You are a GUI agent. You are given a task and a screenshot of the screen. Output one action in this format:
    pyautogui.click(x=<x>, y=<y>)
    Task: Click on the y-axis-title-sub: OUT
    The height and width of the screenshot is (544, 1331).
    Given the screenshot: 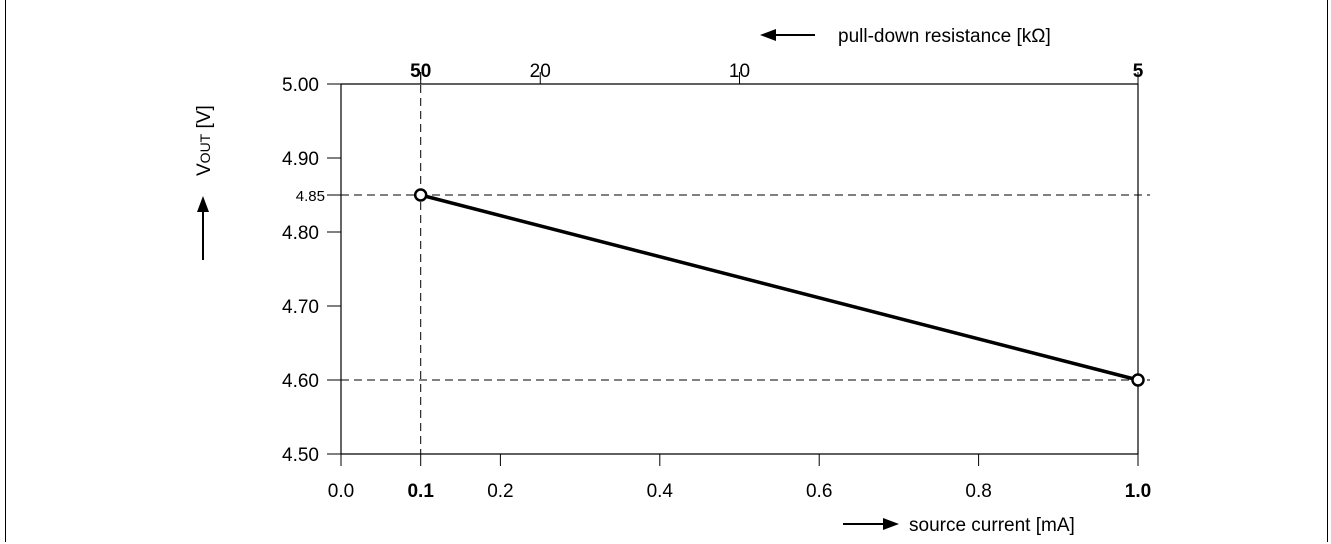 What is the action you would take?
    pyautogui.click(x=205, y=148)
    